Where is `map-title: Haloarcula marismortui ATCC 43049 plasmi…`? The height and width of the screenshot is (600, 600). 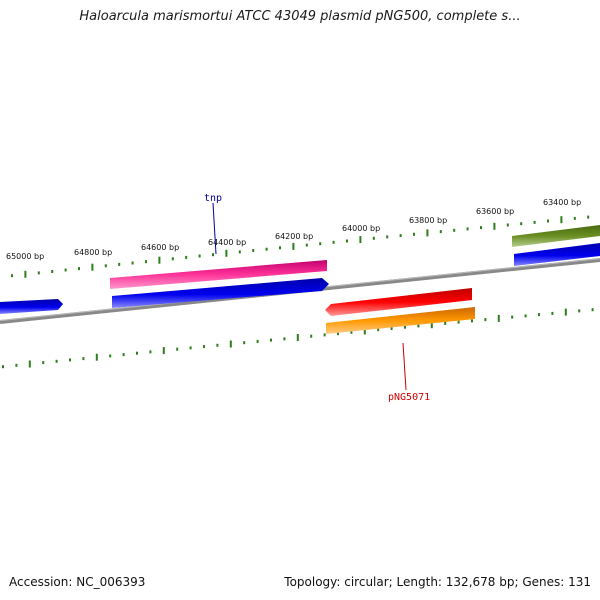
map-title: Haloarcula marismortui ATCC 43049 plasmi… is located at coordinates (300, 16).